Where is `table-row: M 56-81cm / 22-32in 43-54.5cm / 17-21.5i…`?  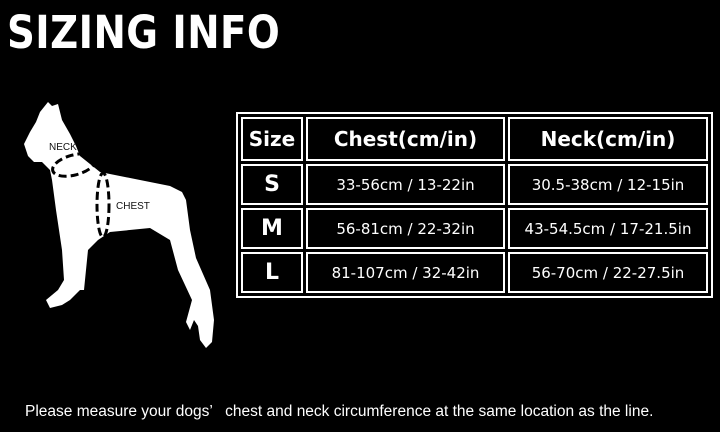
table-row: M 56-81cm / 22-32in 43-54.5cm / 17-21.5i… is located at coordinates (474, 228).